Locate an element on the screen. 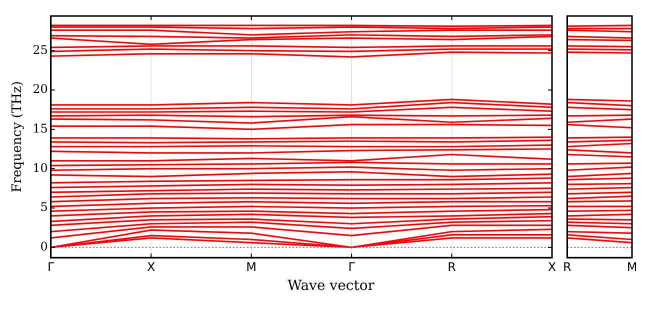 Image resolution: width=662 pixels, height=310 pixels. y-tick-label: 25 is located at coordinates (40, 49).